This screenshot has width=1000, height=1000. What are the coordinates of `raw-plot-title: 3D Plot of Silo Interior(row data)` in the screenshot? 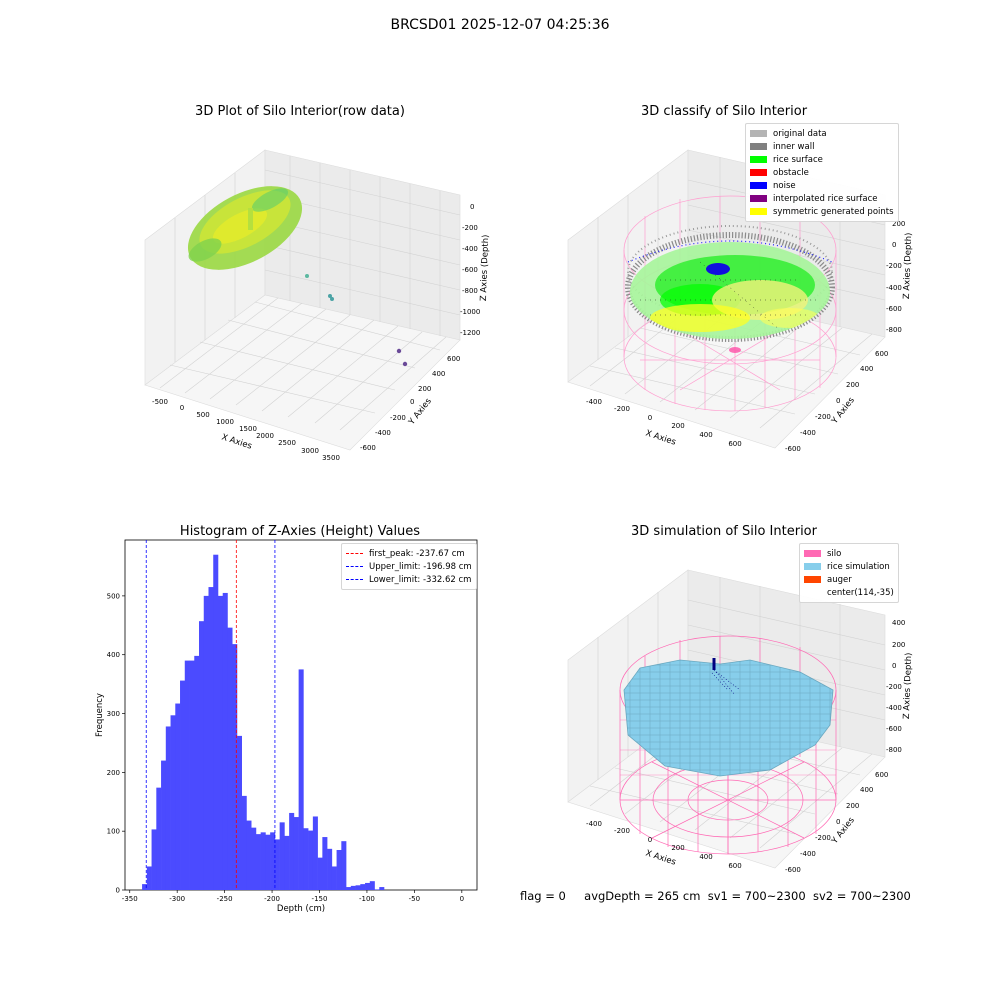 It's located at (300, 111).